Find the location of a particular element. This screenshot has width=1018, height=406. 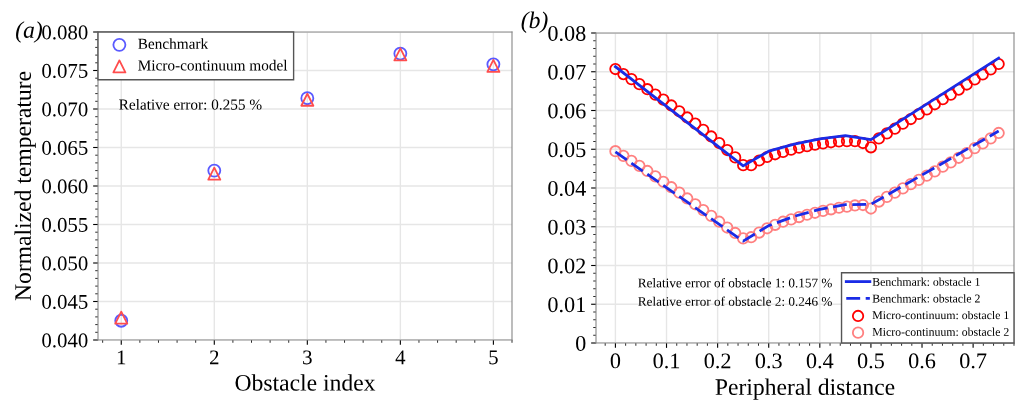

y-tick-label: 0.08 is located at coordinates (567, 33).